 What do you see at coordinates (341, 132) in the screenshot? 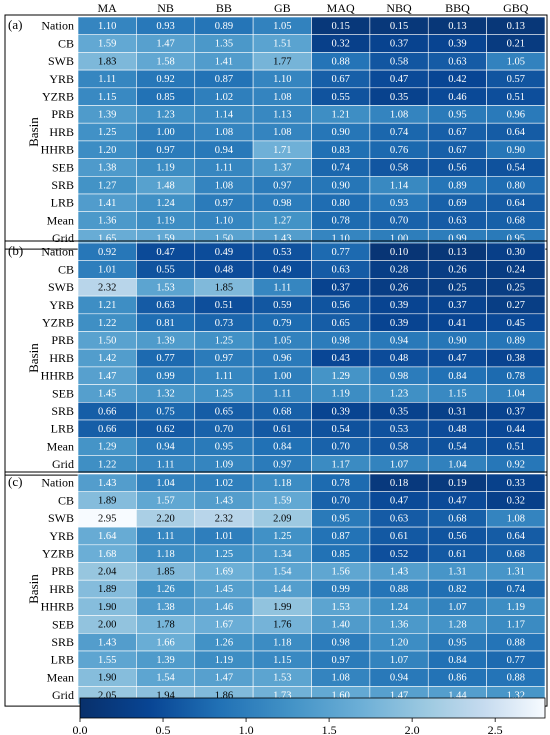
I see `cell-value: 0.90` at bounding box center [341, 132].